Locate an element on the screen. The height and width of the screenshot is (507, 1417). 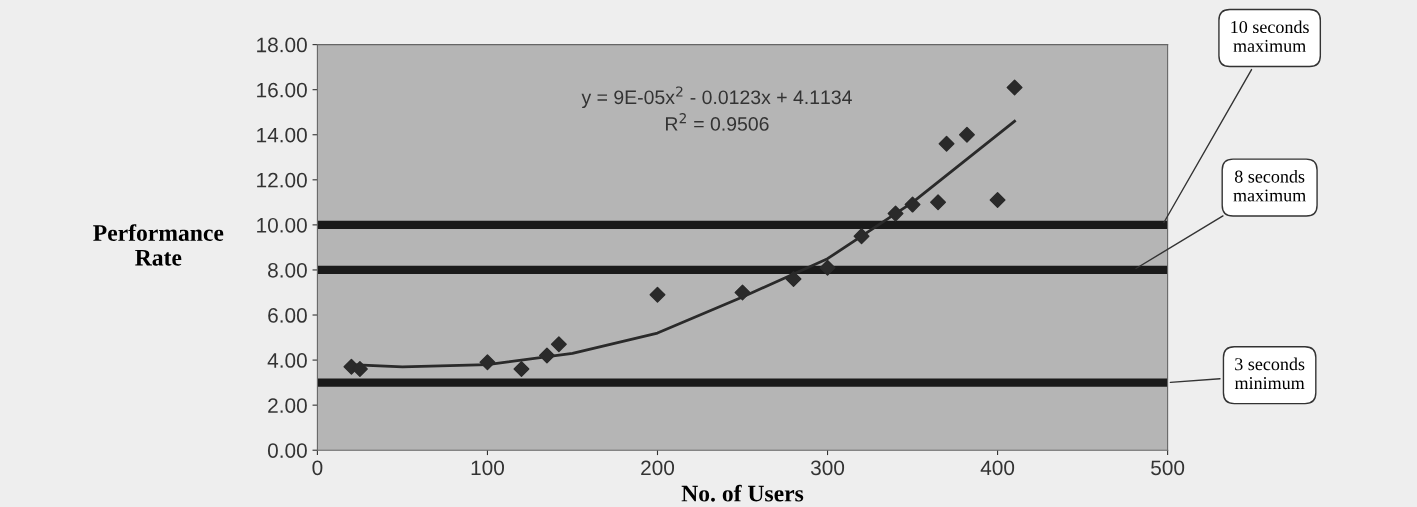
y-tick-label: 10.00 is located at coordinates (282, 225).